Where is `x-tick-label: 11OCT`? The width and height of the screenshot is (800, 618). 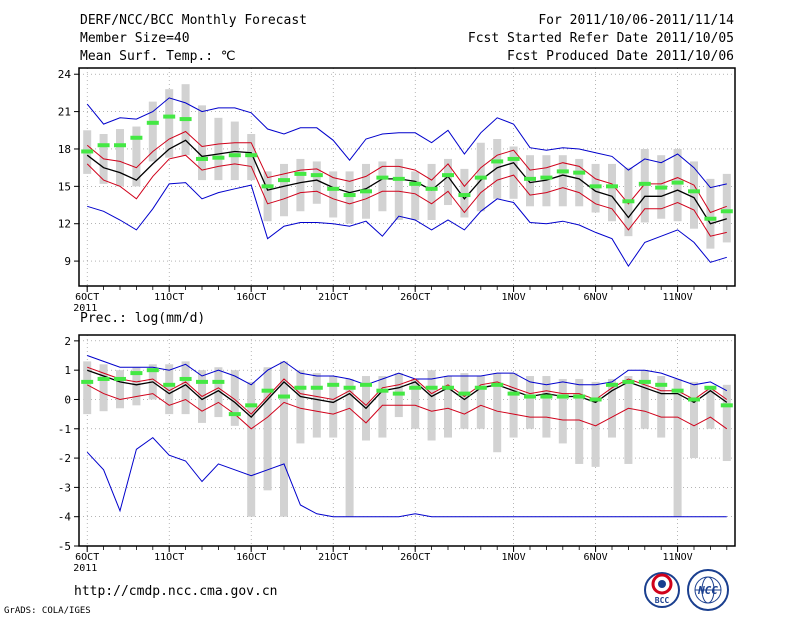
x-tick-label: 11OCT is located at coordinates (169, 297).